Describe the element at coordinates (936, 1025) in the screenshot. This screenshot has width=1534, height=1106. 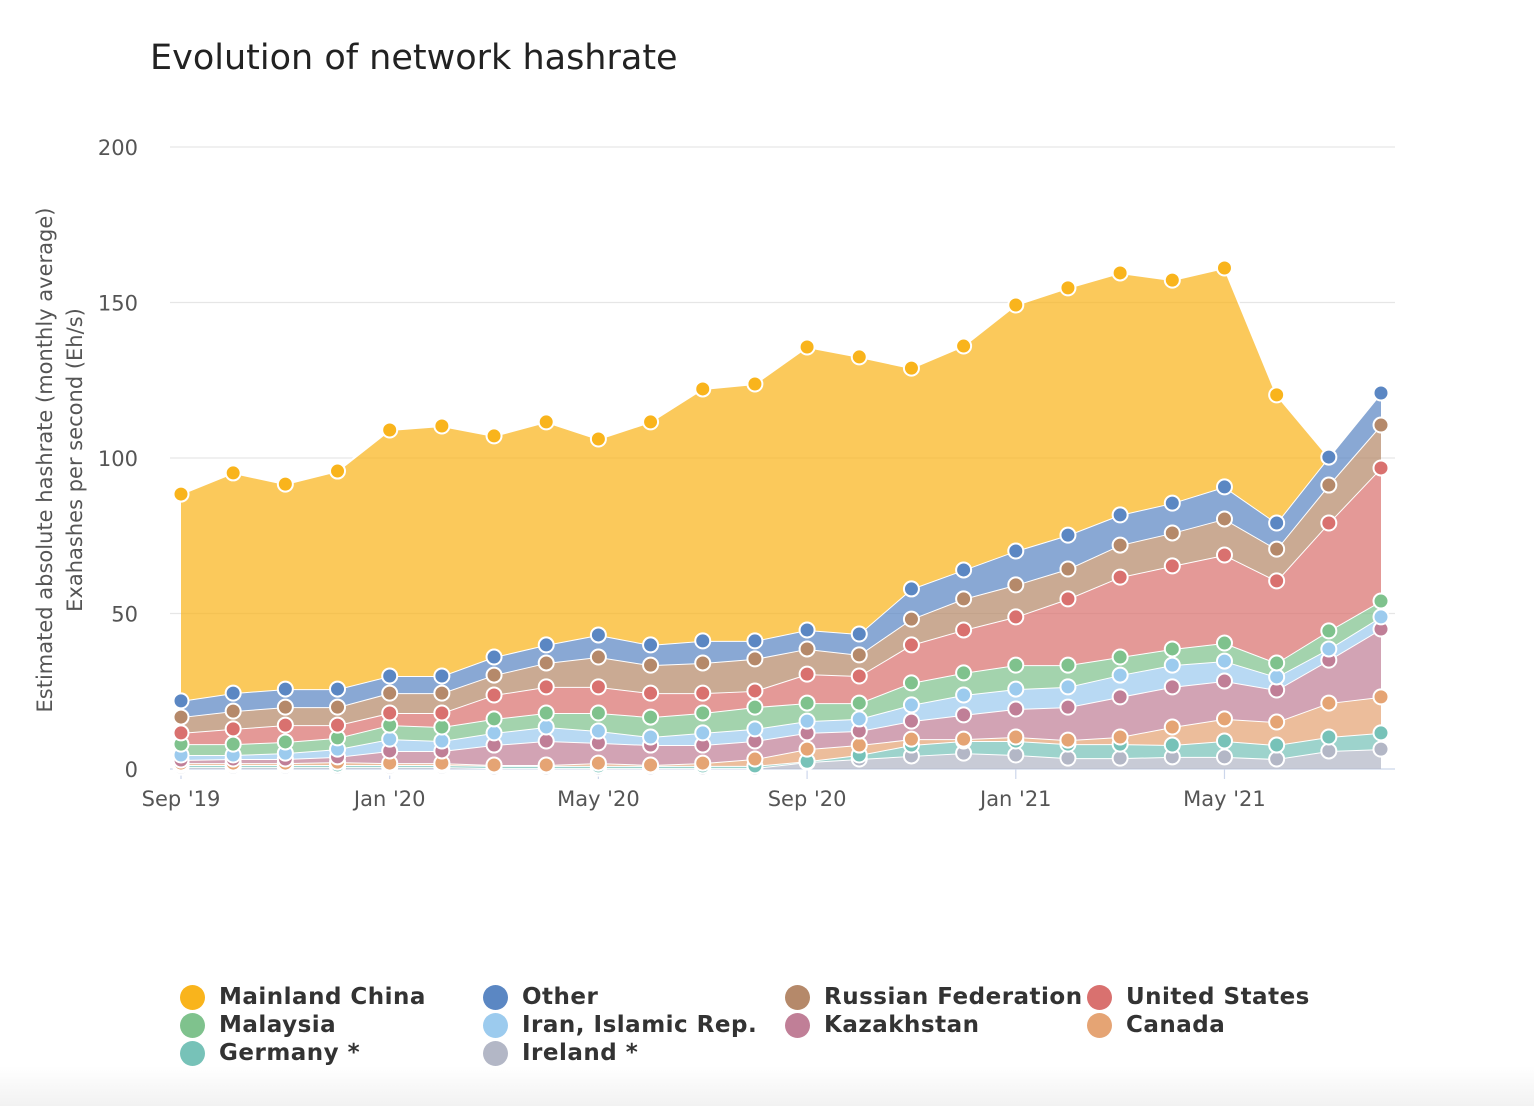
I see `legend-item: Kazakhstan` at that location.